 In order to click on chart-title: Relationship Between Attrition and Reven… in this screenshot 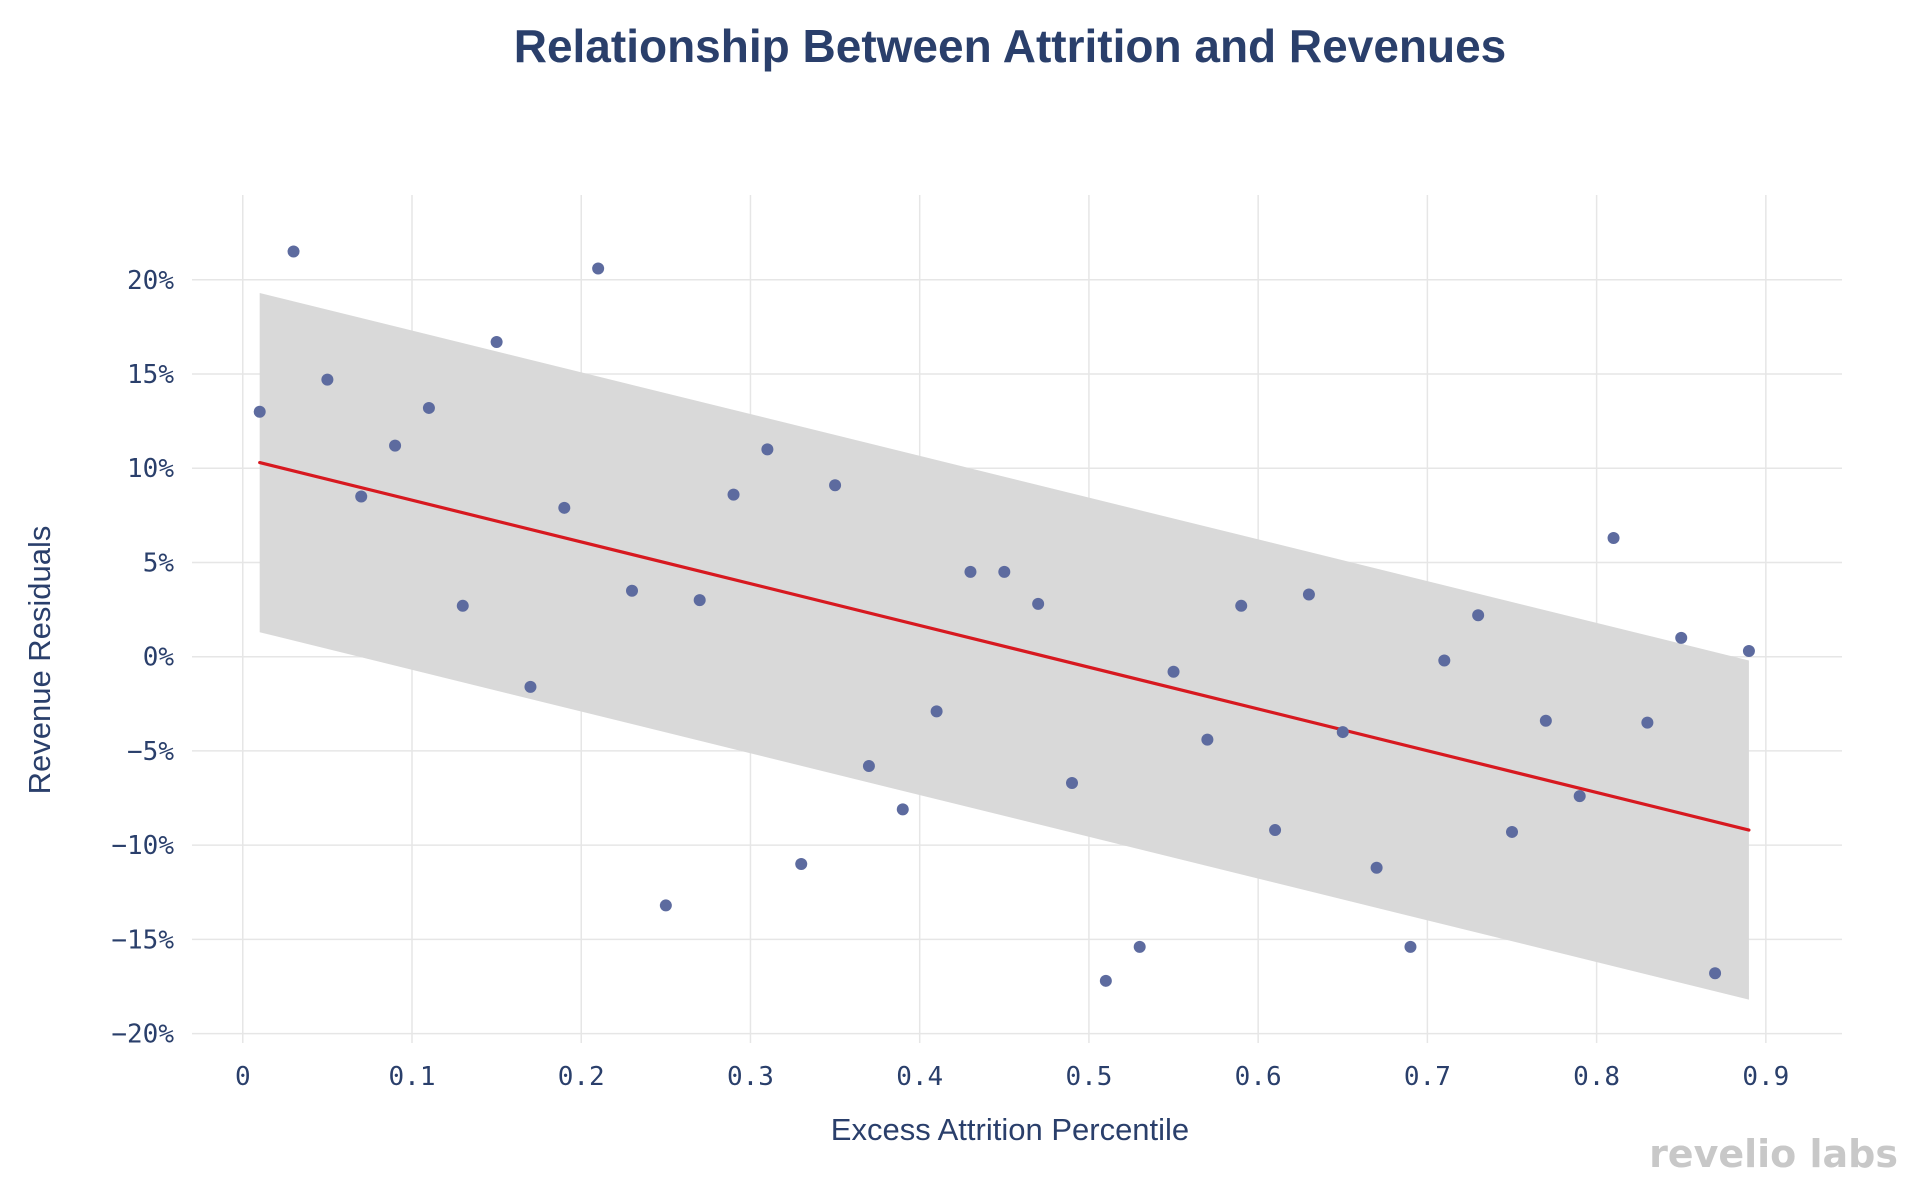, I will do `click(1010, 46)`.